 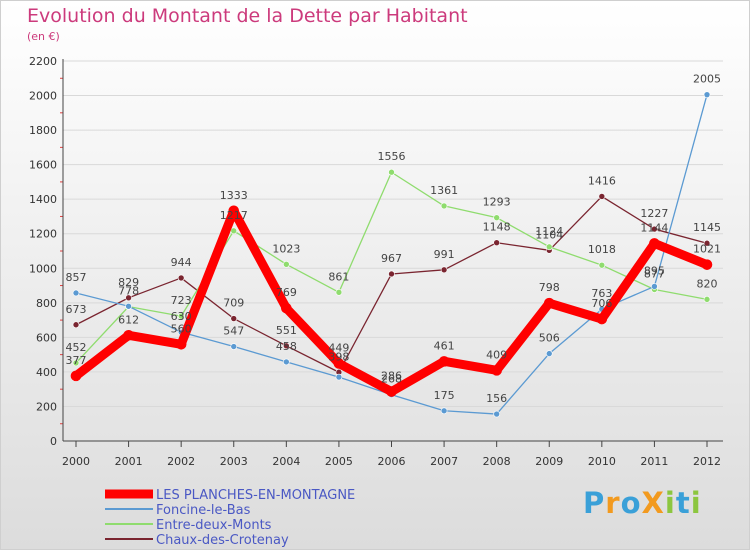 What do you see at coordinates (76, 277) in the screenshot?
I see `data-label: 857` at bounding box center [76, 277].